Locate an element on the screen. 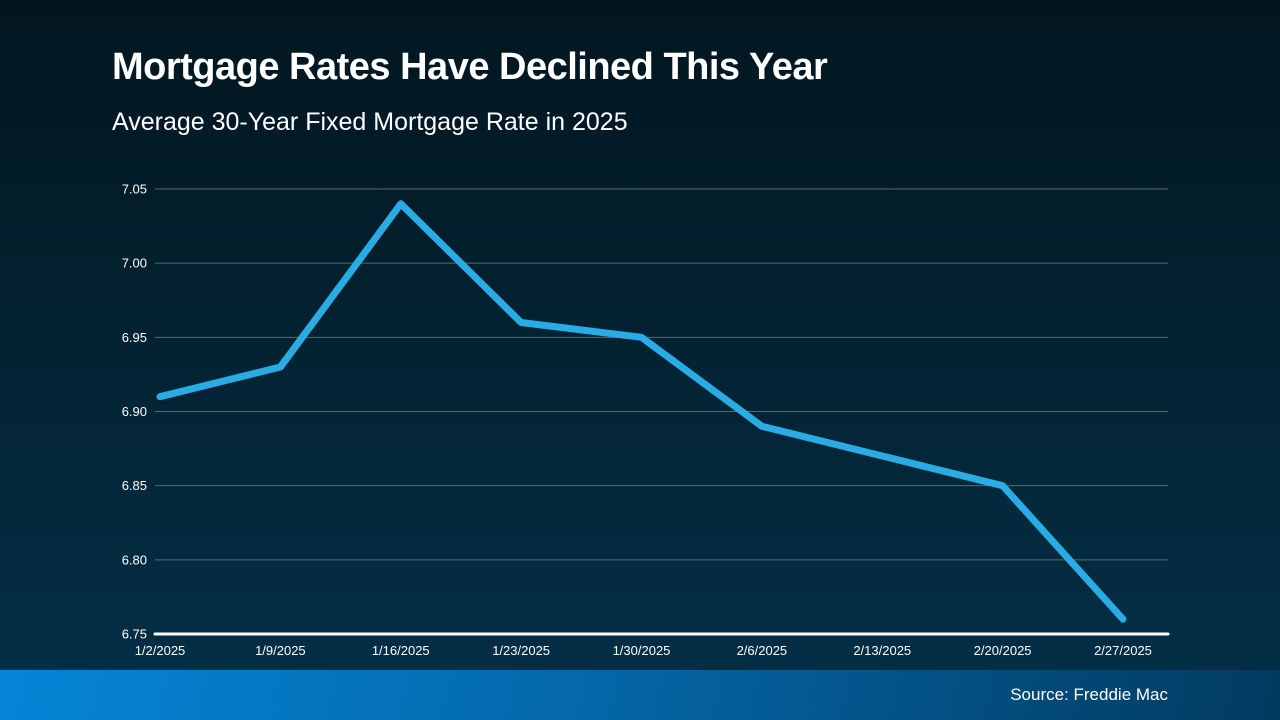  y-axis-tick-label: 7.05 is located at coordinates (134, 189).